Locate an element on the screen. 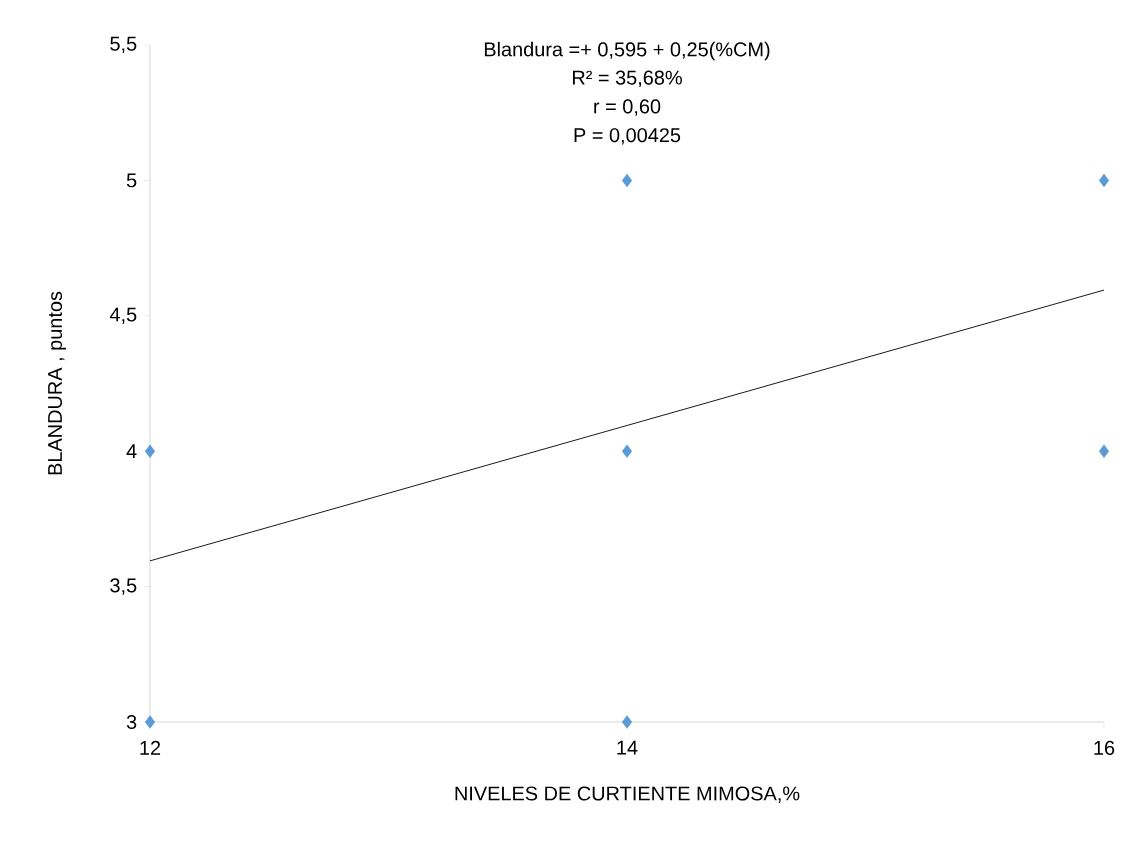 This screenshot has width=1138, height=841. y-axis-title: BLANDURA , puntos is located at coordinates (57, 383).